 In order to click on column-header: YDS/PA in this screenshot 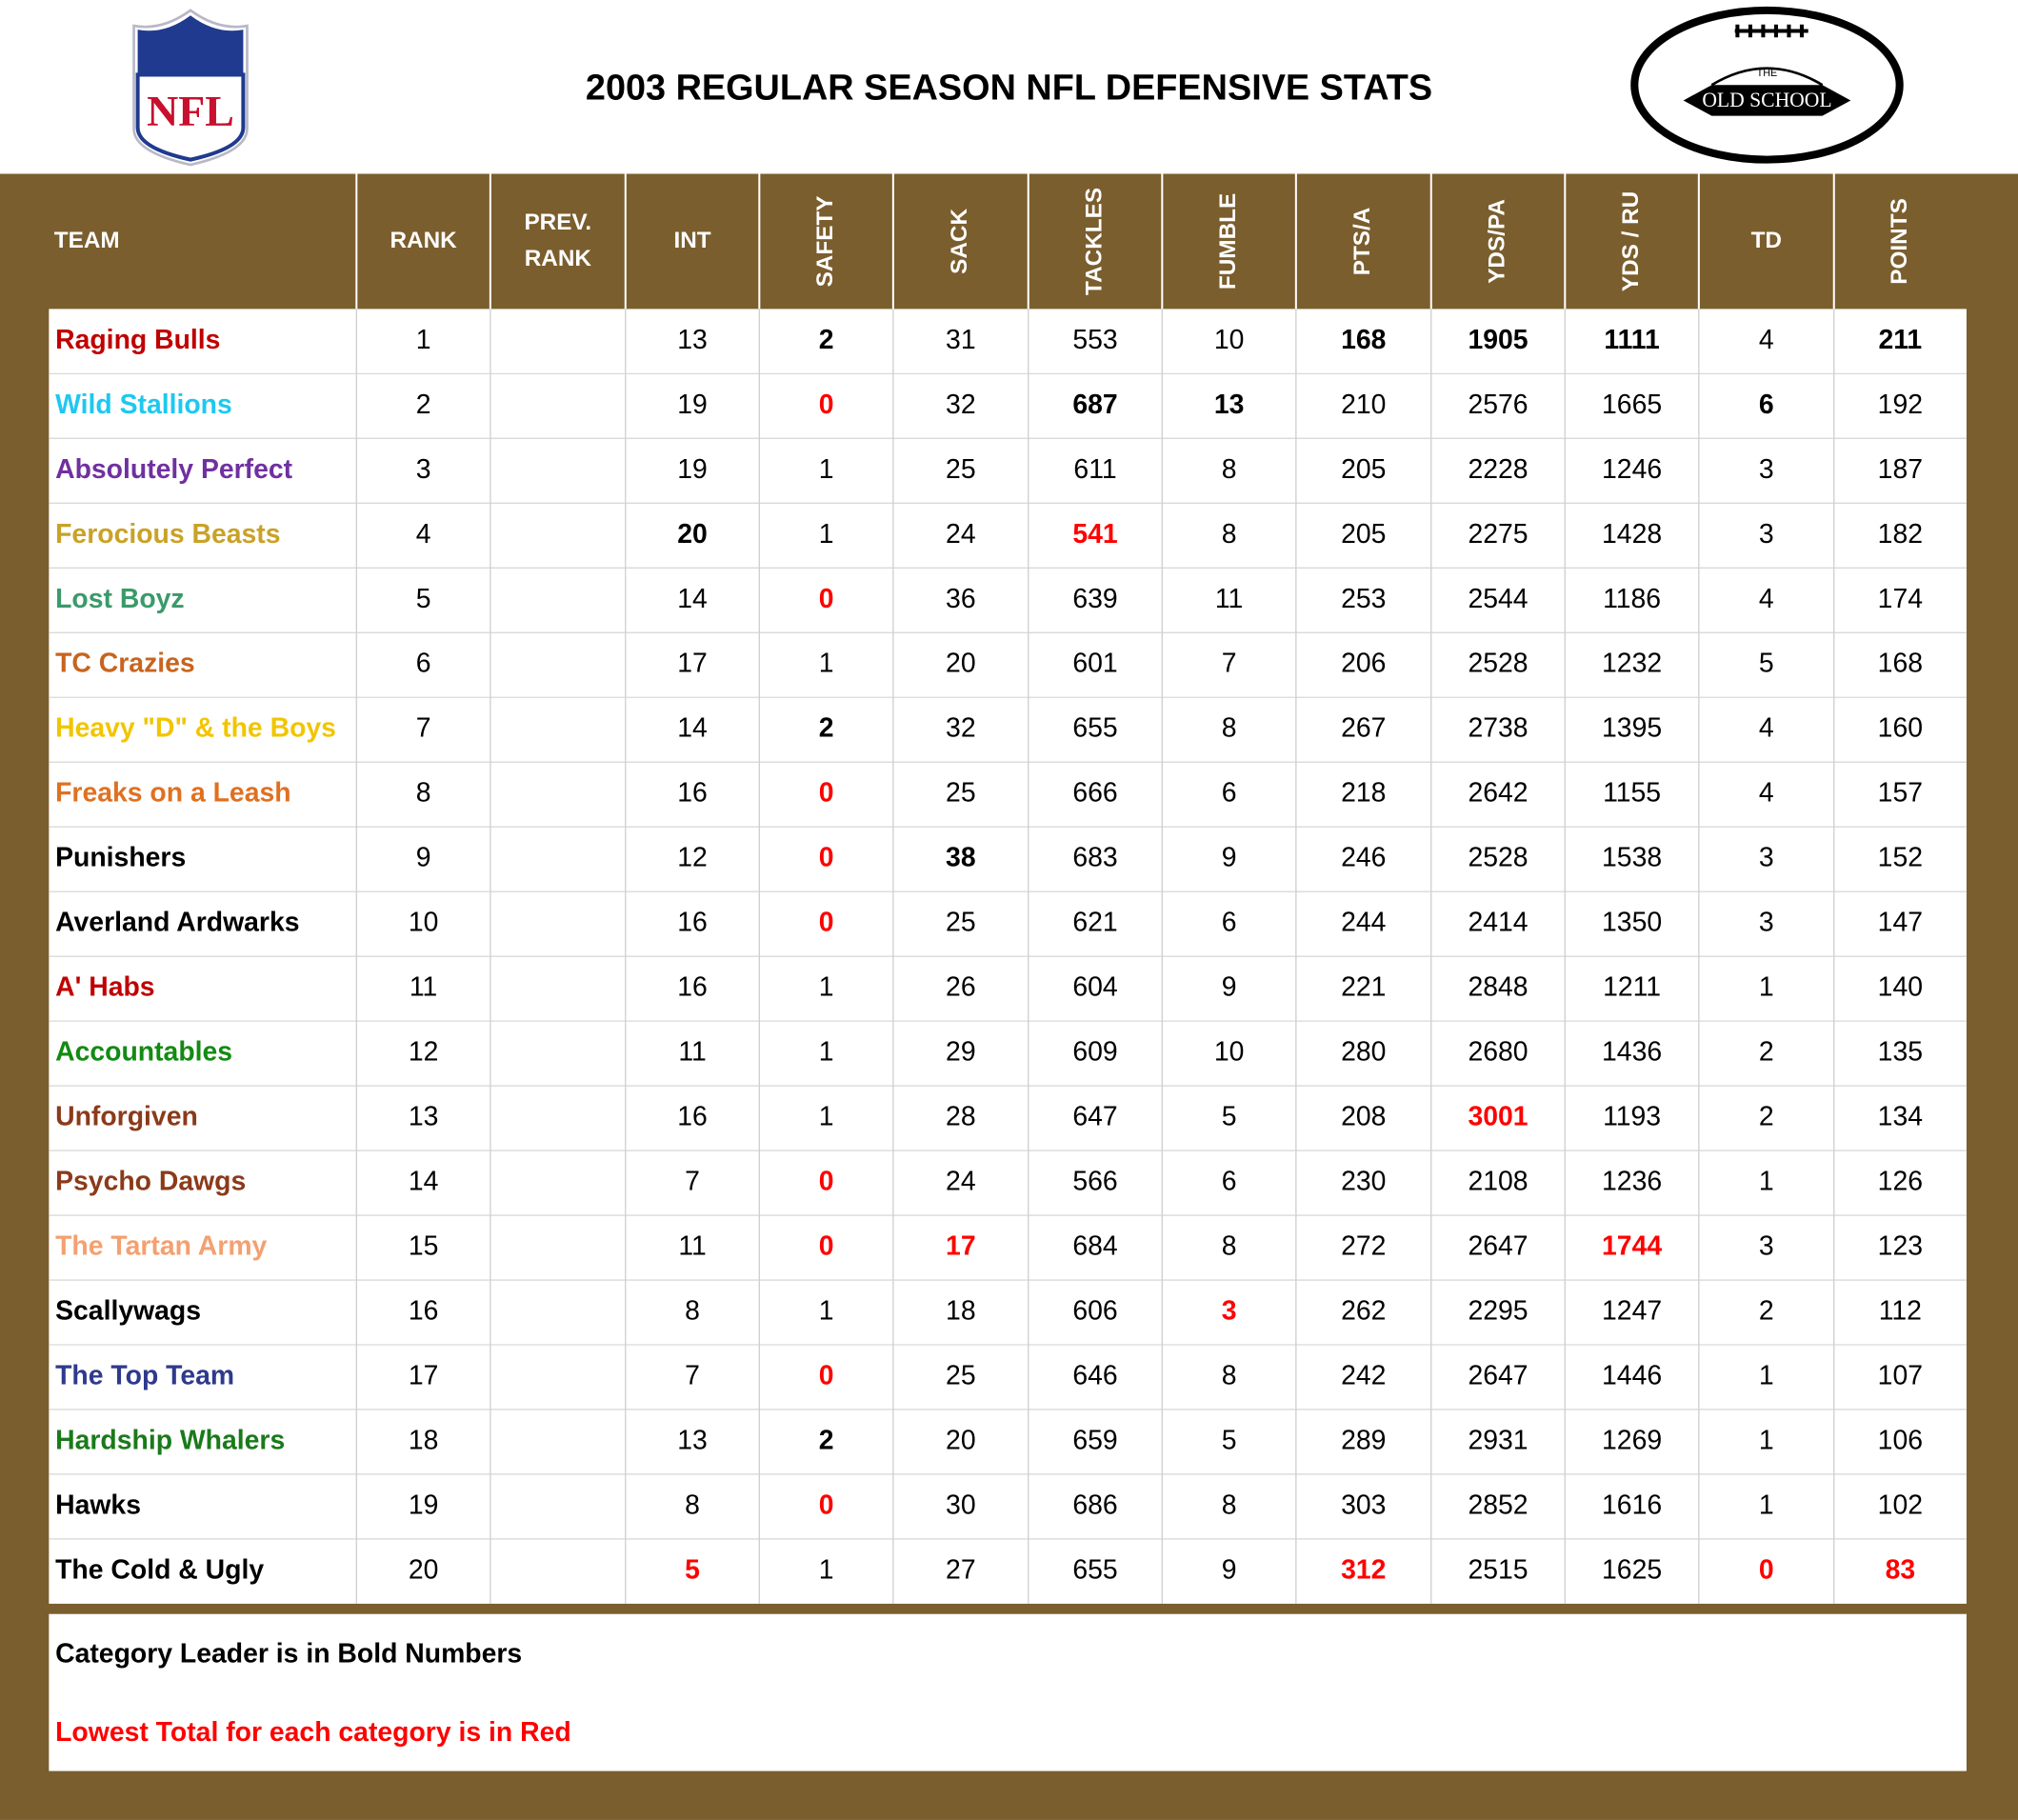, I will do `click(1496, 241)`.